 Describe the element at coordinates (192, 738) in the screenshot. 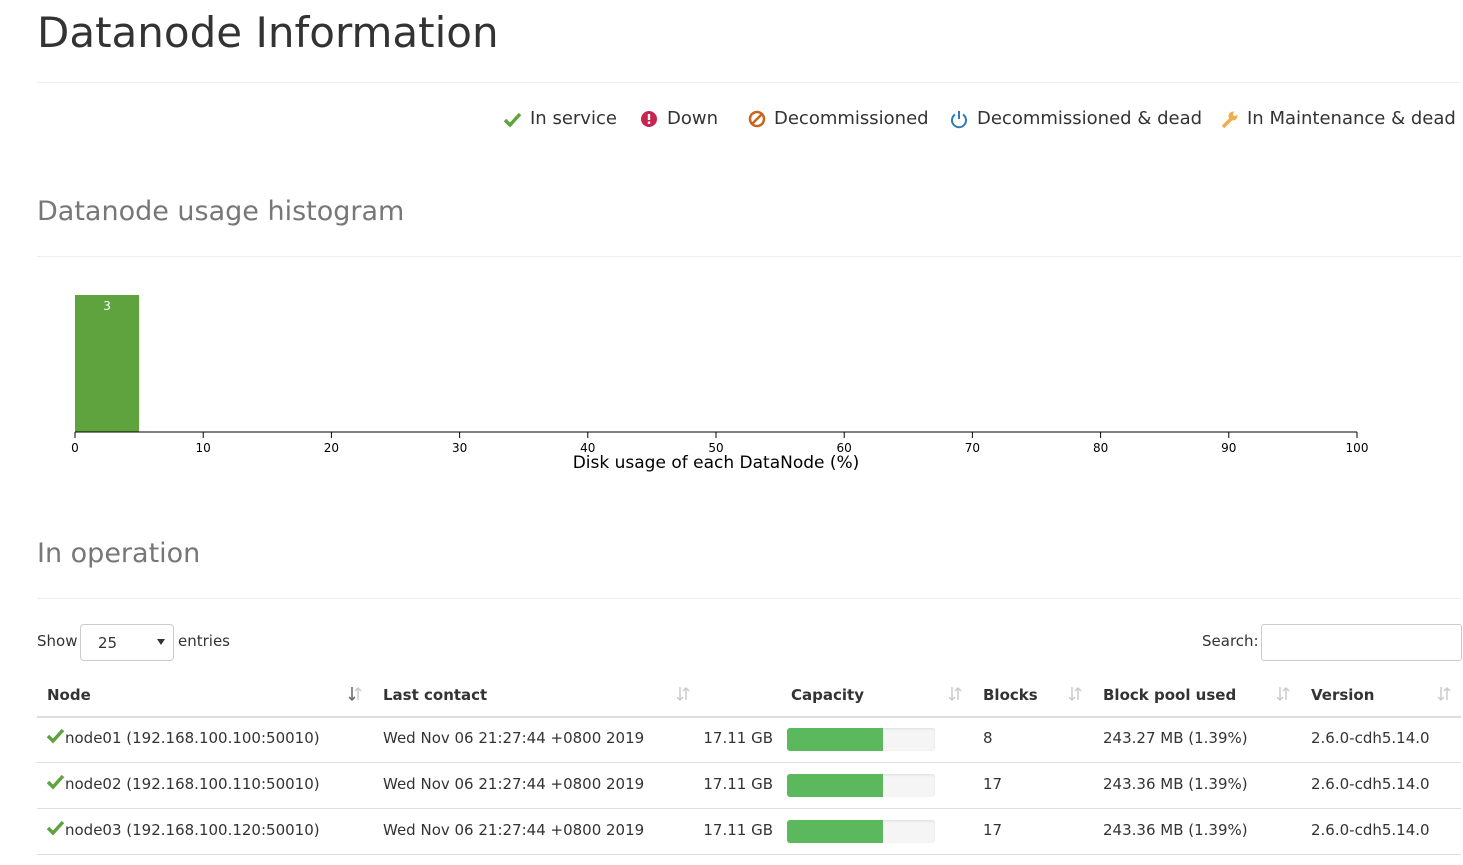

I see `node: node01 (192.168.100.100:50010)` at that location.